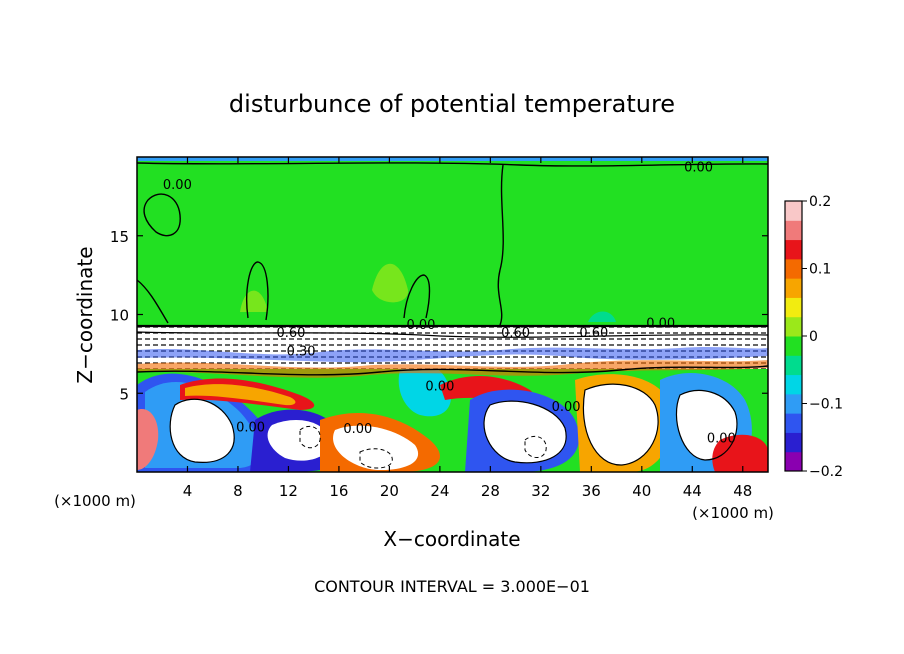  Describe the element at coordinates (591, 491) in the screenshot. I see `x-tick-label: 36` at that location.